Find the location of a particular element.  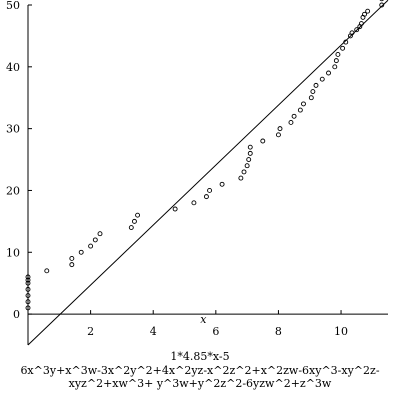

y-tick-label: 30 is located at coordinates (13, 129).